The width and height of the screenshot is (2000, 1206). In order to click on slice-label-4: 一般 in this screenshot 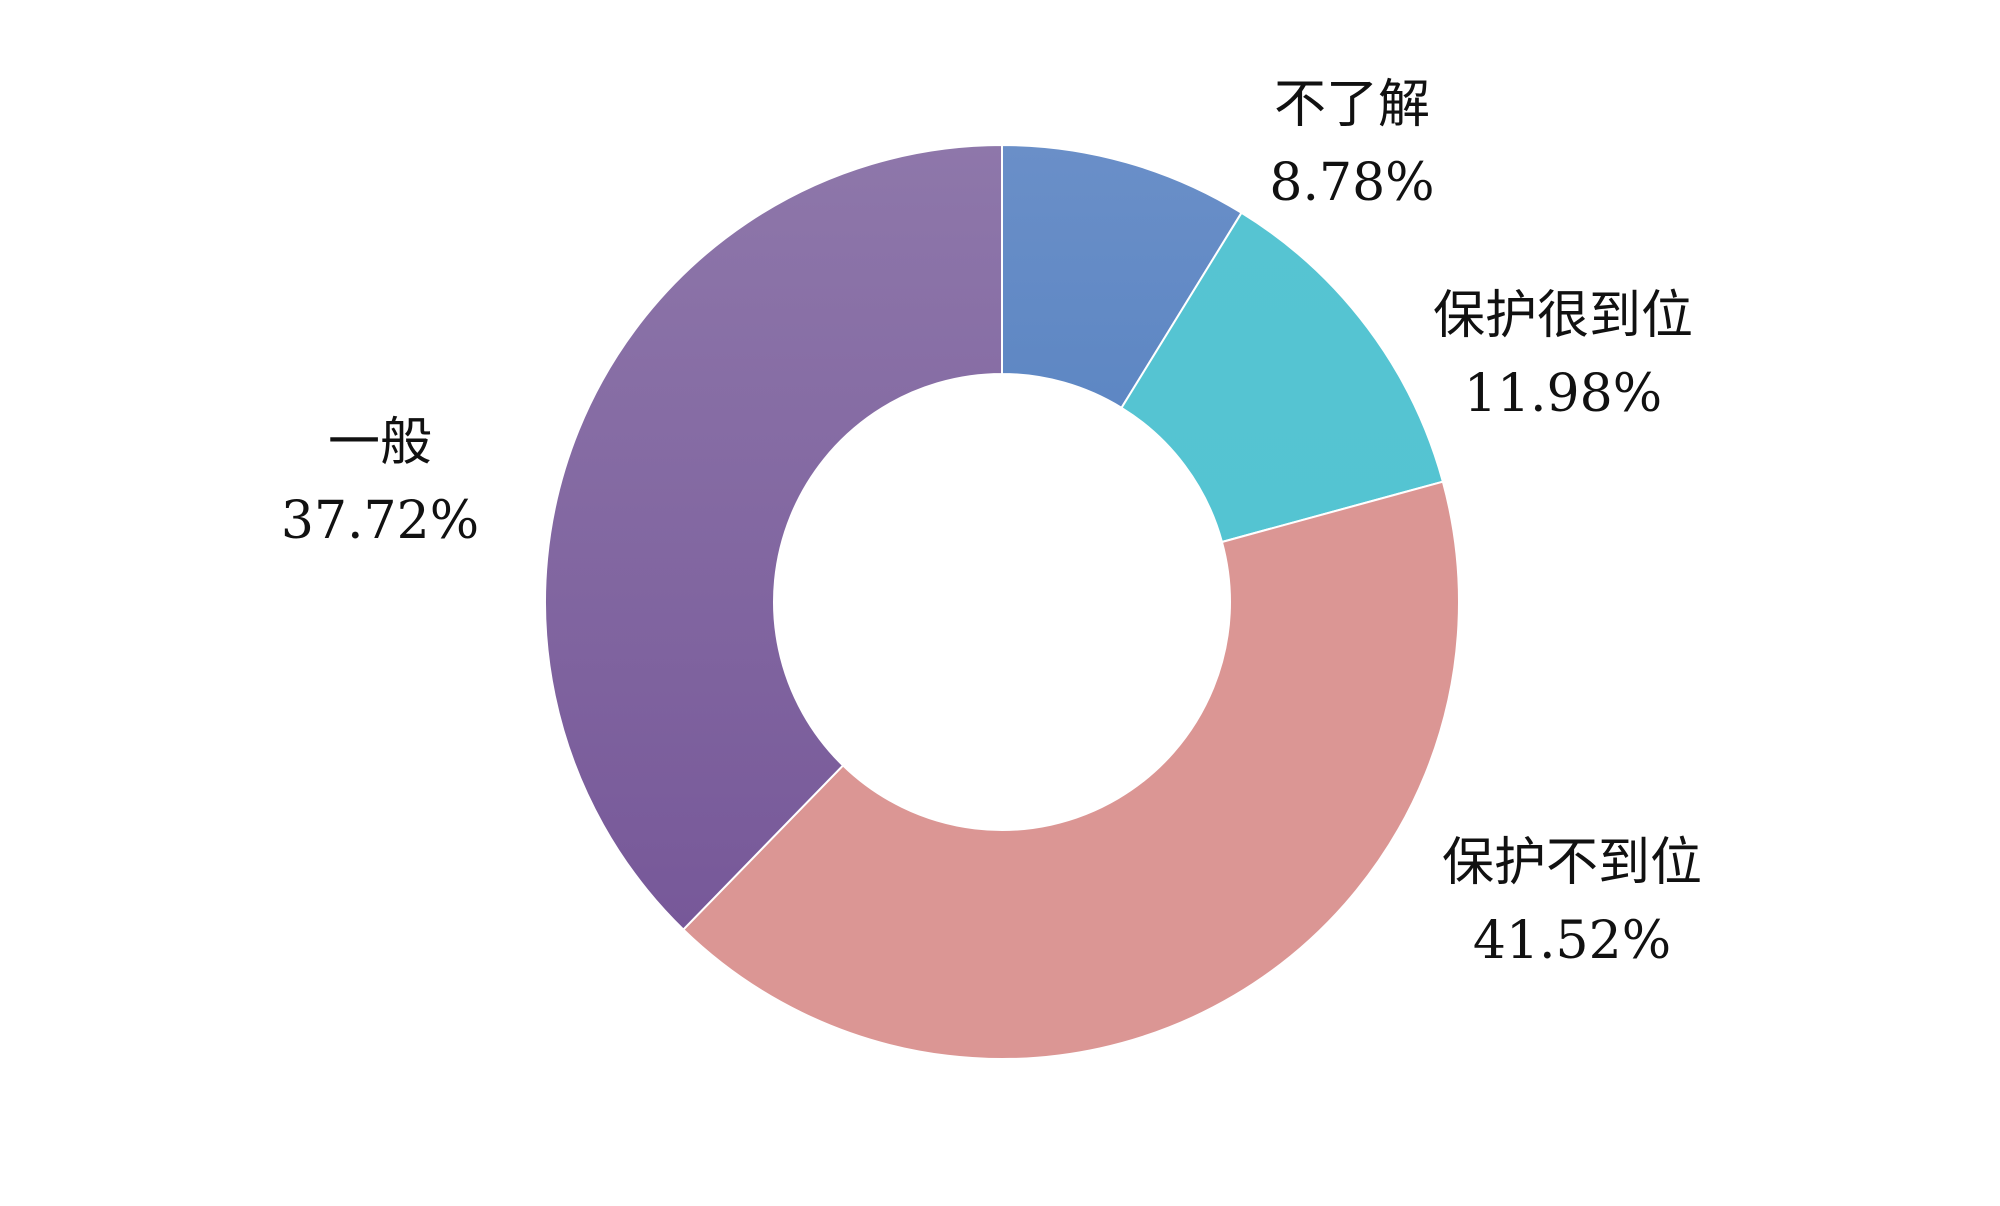, I will do `click(380, 443)`.